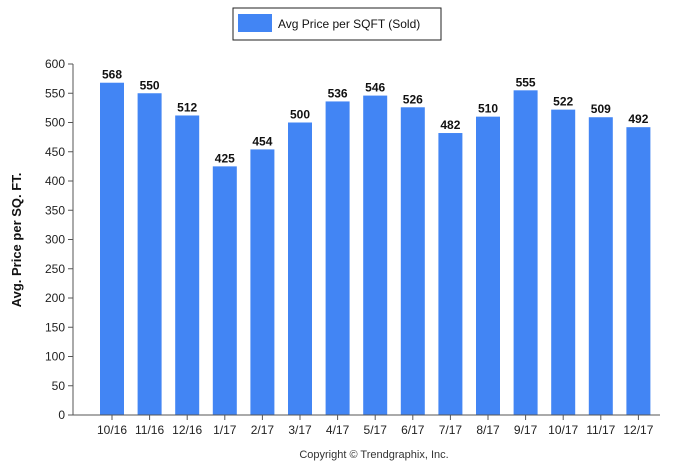 The height and width of the screenshot is (467, 689). Describe the element at coordinates (55, 123) in the screenshot. I see `y-tick-label: 500` at that location.